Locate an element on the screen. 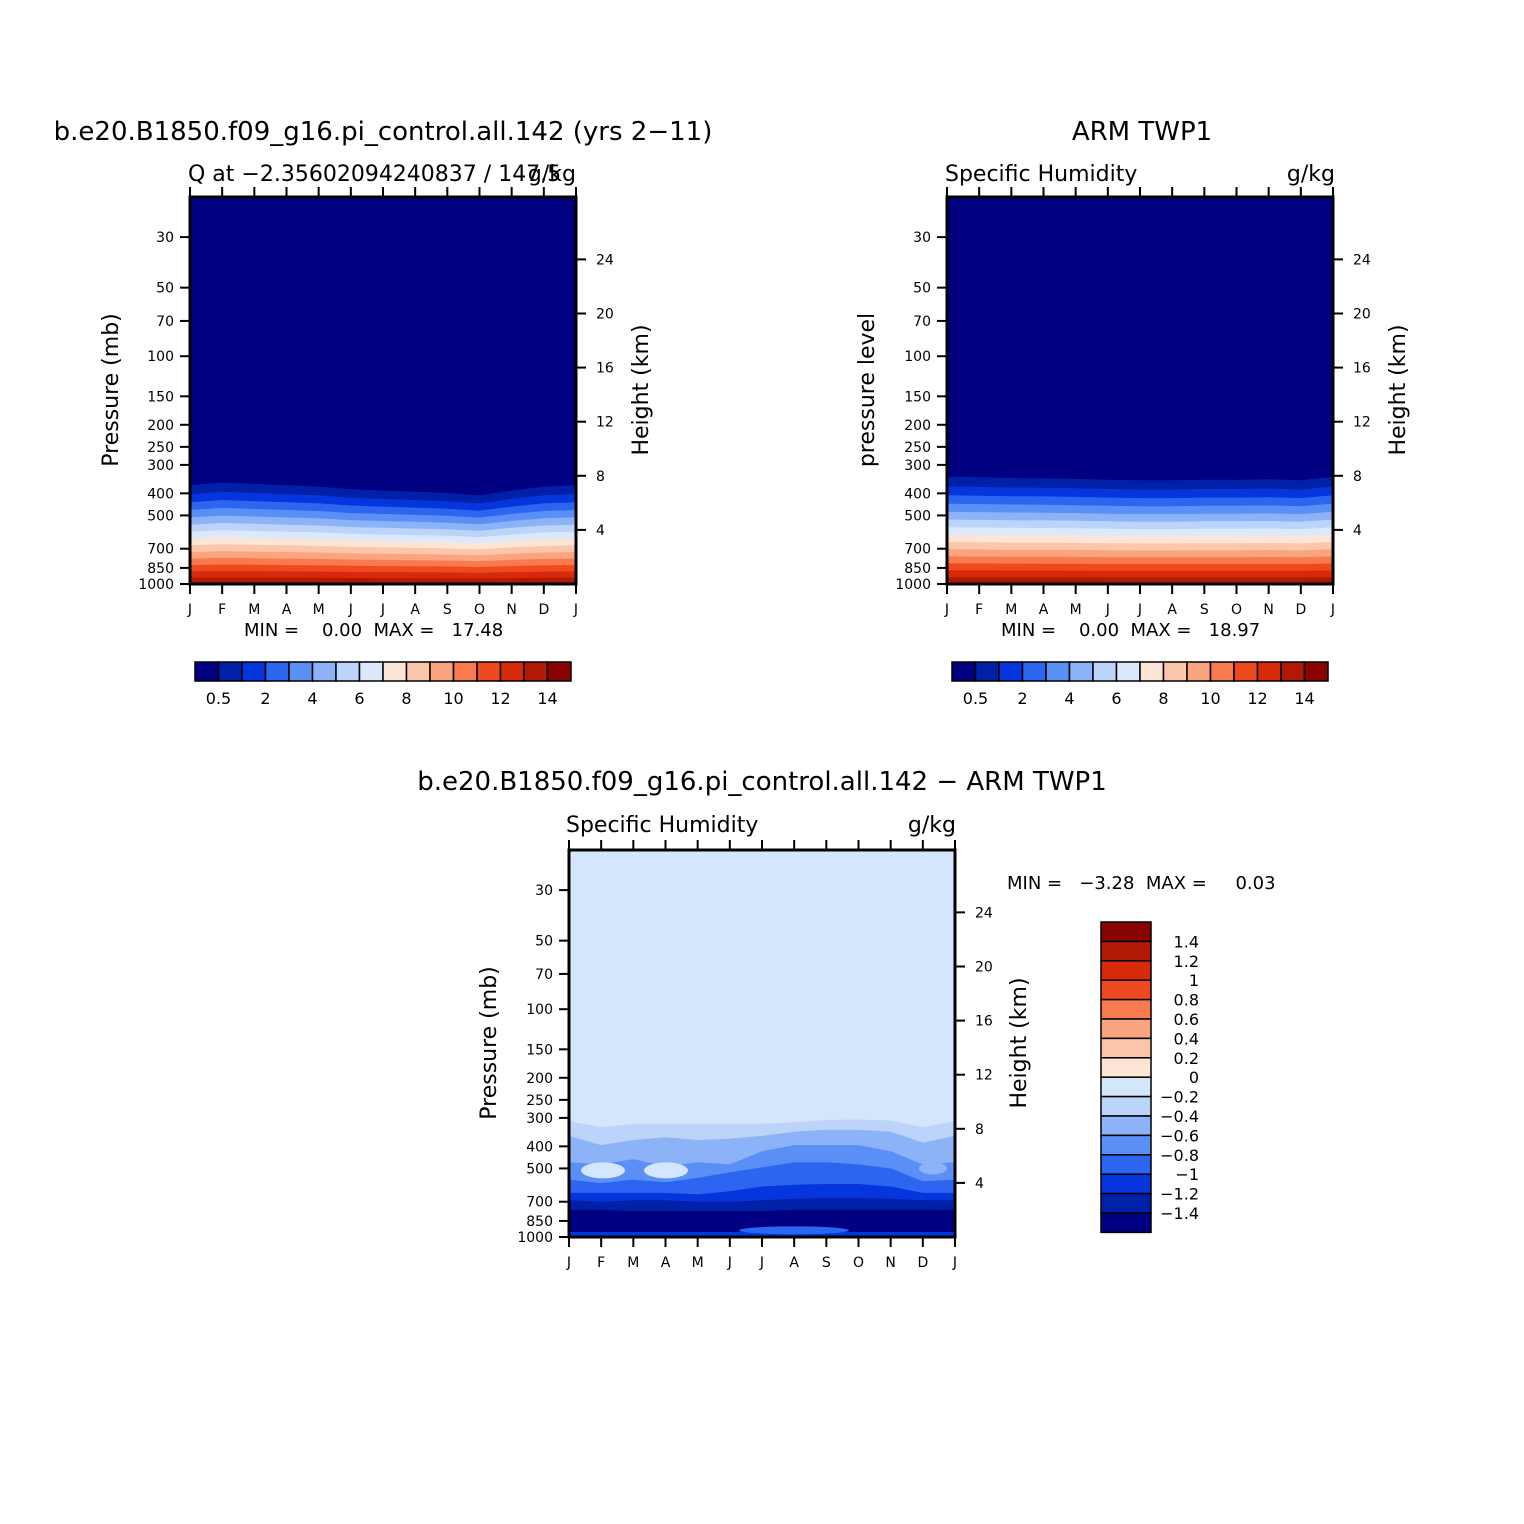 Image resolution: width=1524 pixels, height=1524 pixels. y-right-tick-label: 16 is located at coordinates (1362, 369).